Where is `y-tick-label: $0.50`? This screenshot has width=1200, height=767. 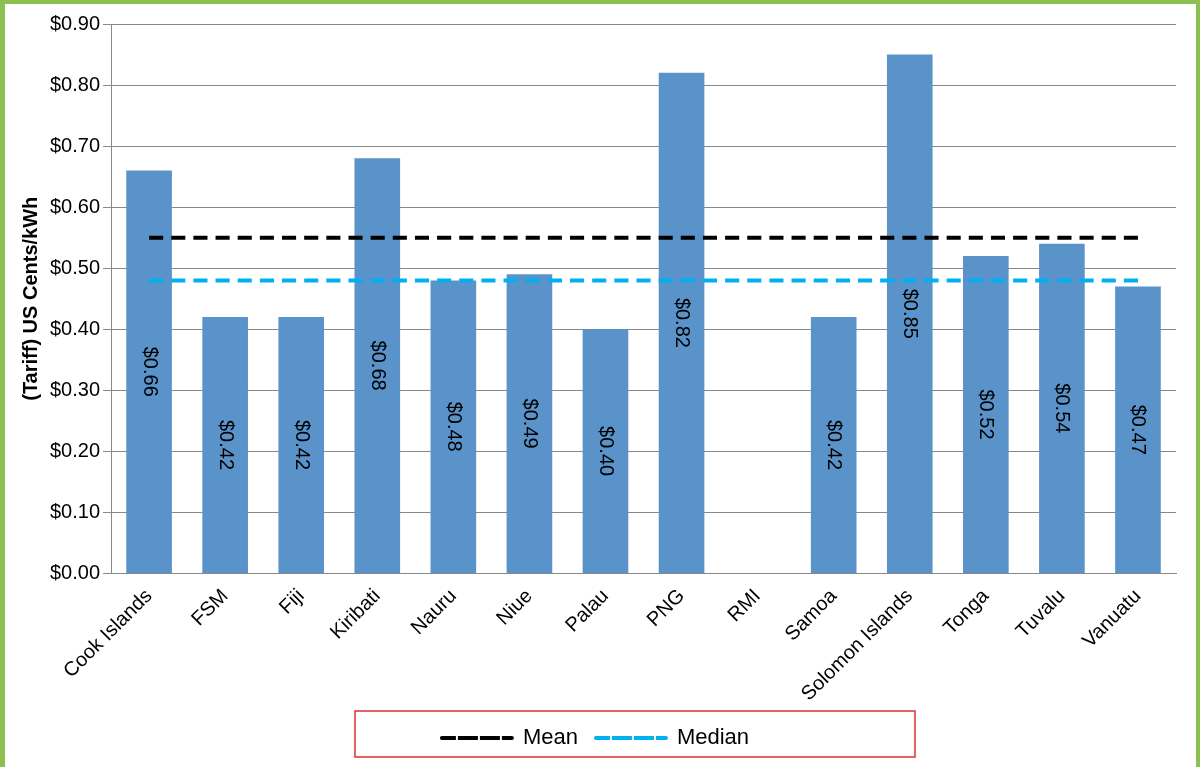 y-tick-label: $0.50 is located at coordinates (75, 266).